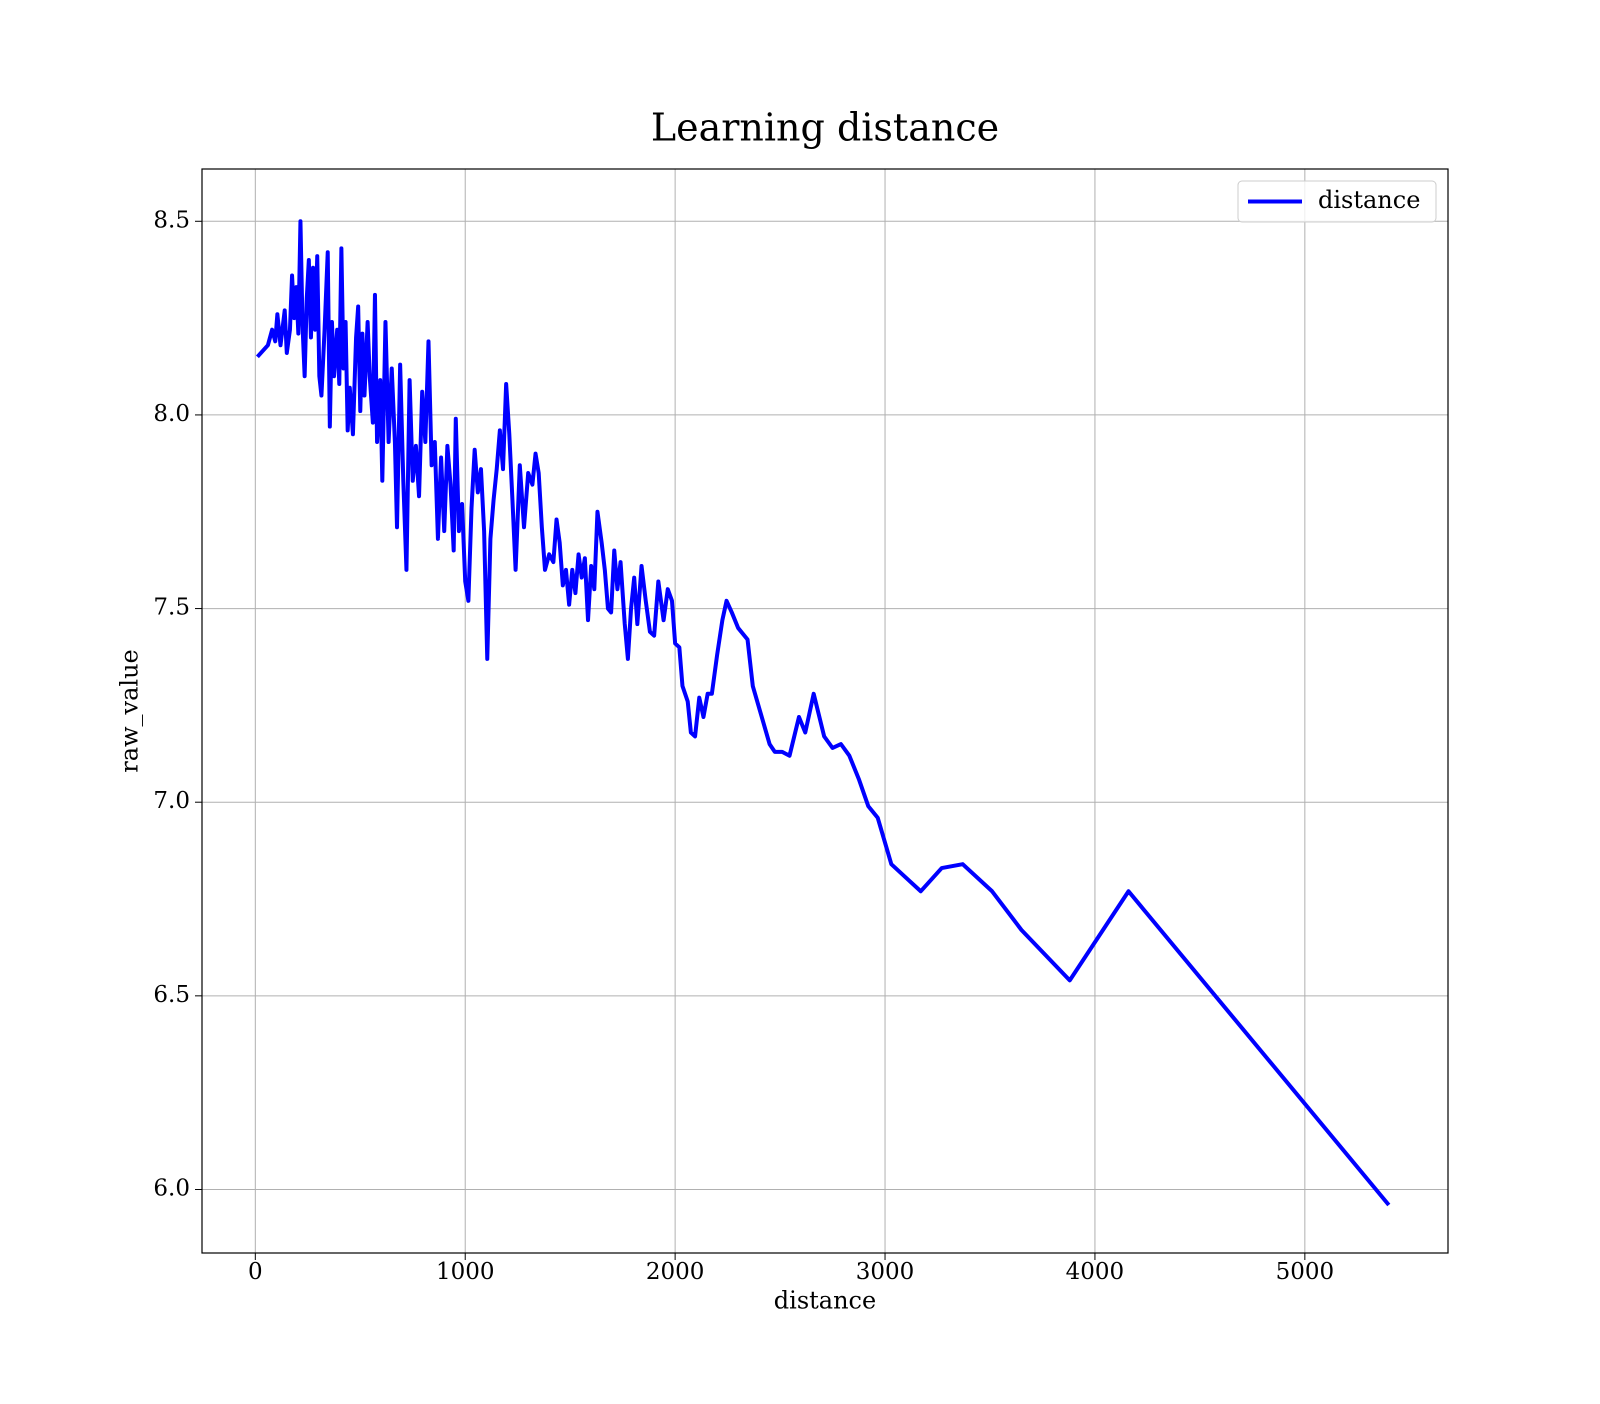  I want to click on legend: distance, so click(1337, 201).